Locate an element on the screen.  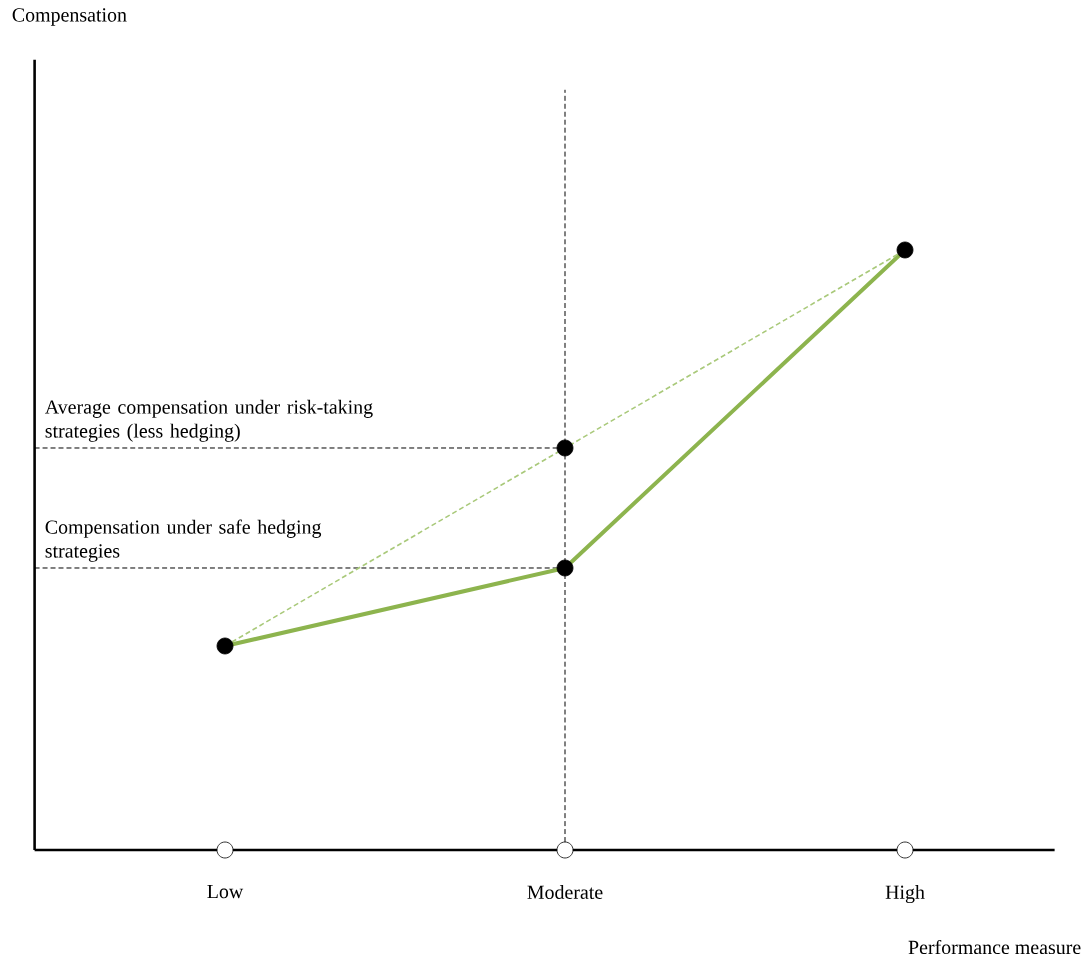
x-axis-title: Performance measure is located at coordinates (994, 947).